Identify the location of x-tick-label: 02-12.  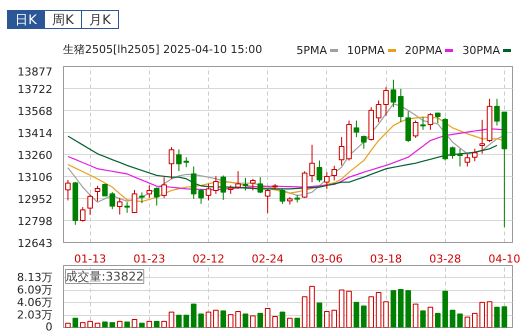
(208, 259).